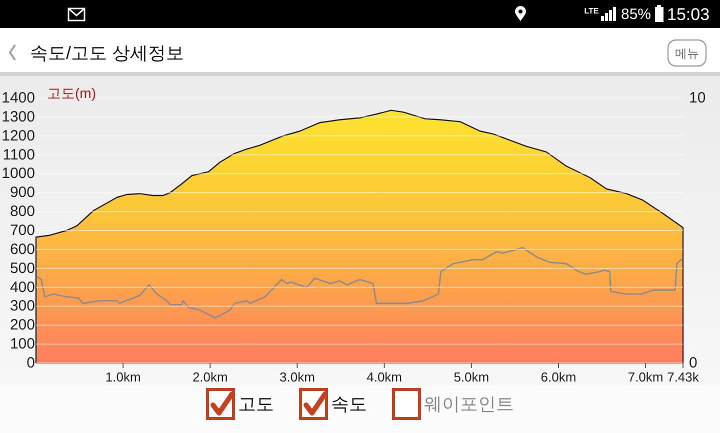 The width and height of the screenshot is (720, 433). Describe the element at coordinates (22, 211) in the screenshot. I see `y-tick-label: 800` at that location.